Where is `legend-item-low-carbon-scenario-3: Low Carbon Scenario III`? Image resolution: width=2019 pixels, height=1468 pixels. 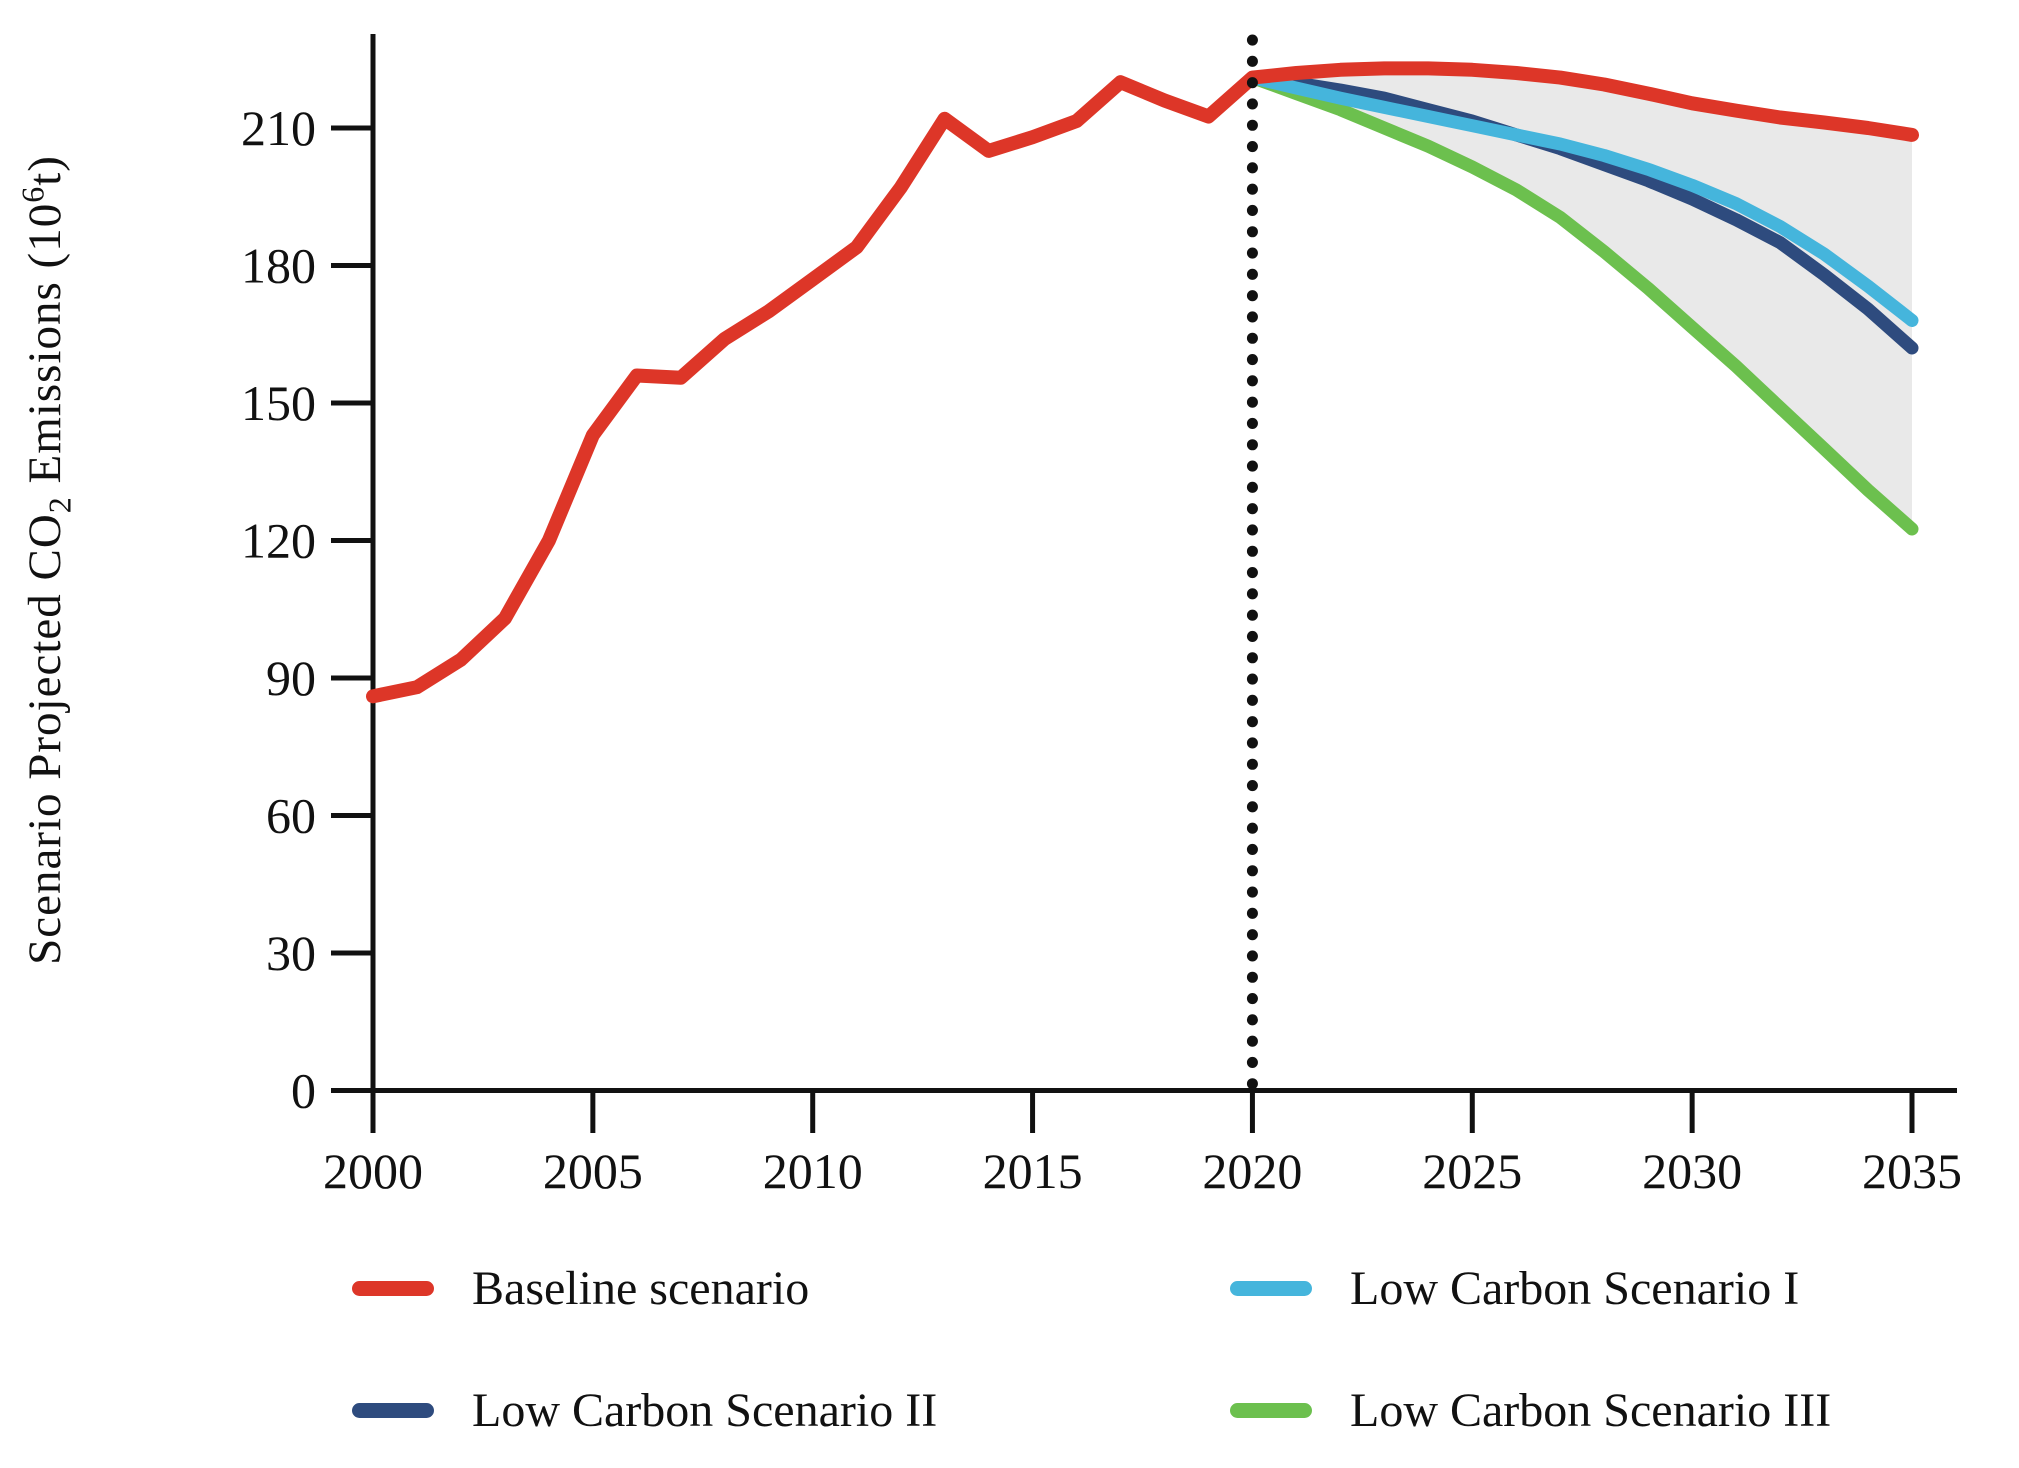
legend-item-low-carbon-scenario-3: Low Carbon Scenario III is located at coordinates (1530, 1410).